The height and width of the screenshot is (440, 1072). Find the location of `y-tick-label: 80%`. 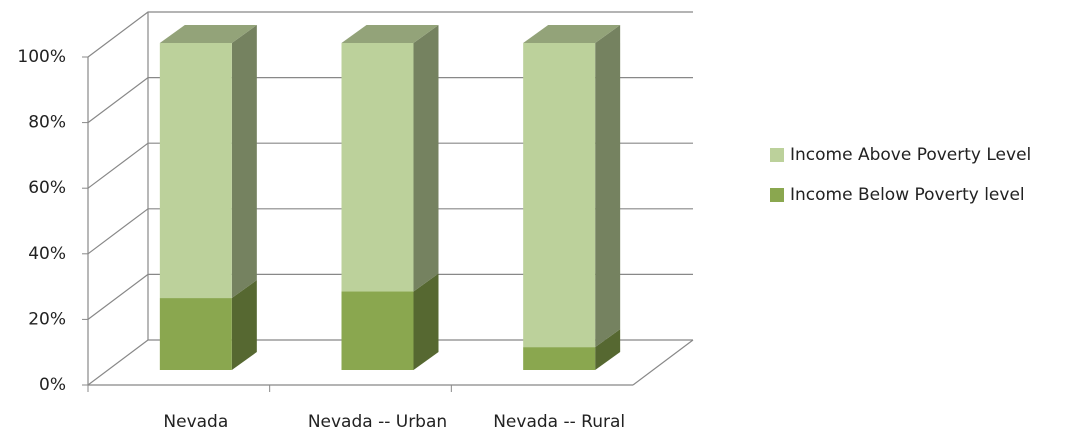

y-tick-label: 80% is located at coordinates (47, 123).